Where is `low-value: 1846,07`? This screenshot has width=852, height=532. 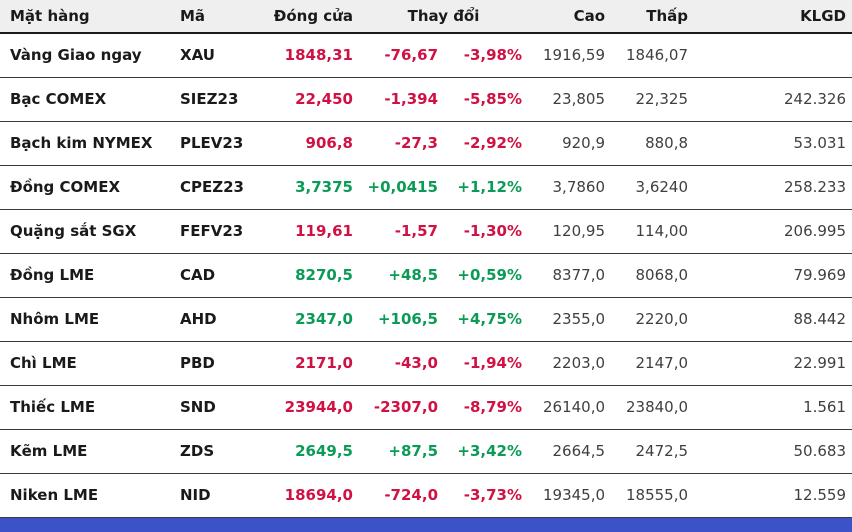
low-value: 1846,07 is located at coordinates (653, 55).